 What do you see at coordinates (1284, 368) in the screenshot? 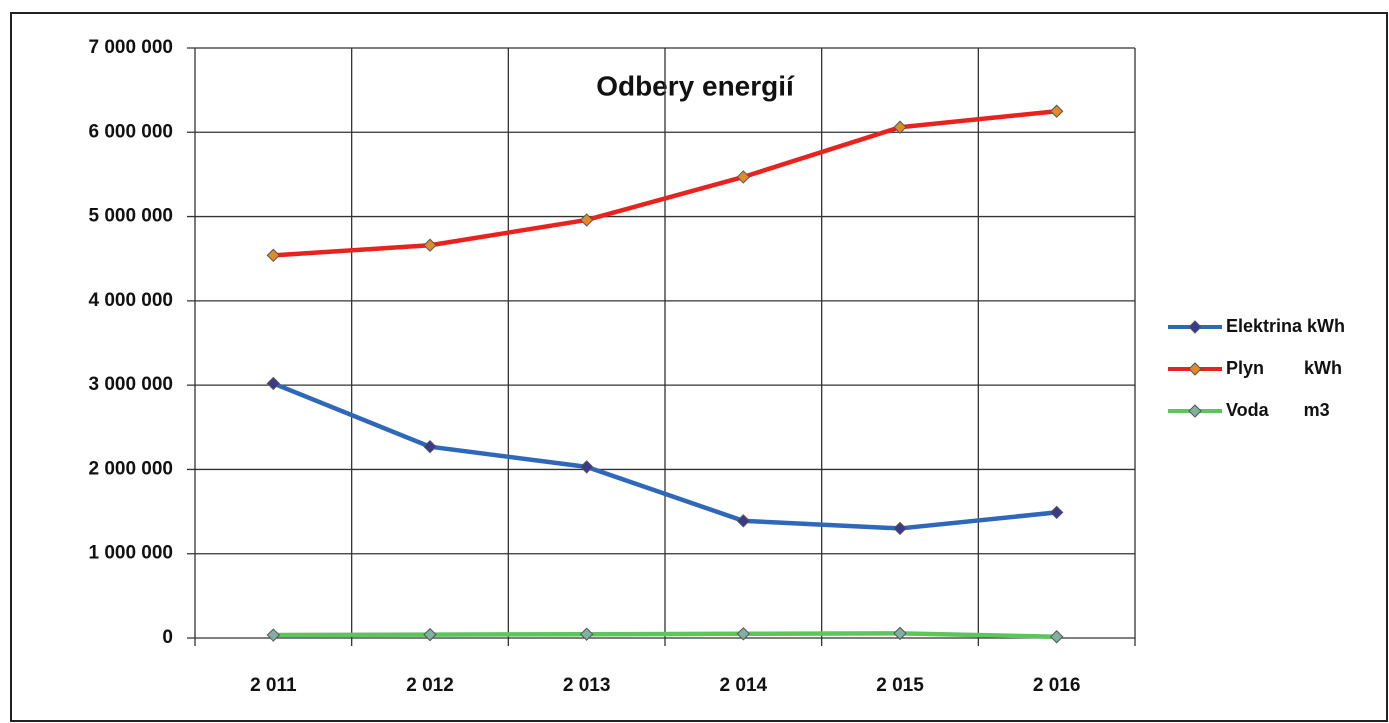
I see `legend-label: Plyn kWh` at bounding box center [1284, 368].